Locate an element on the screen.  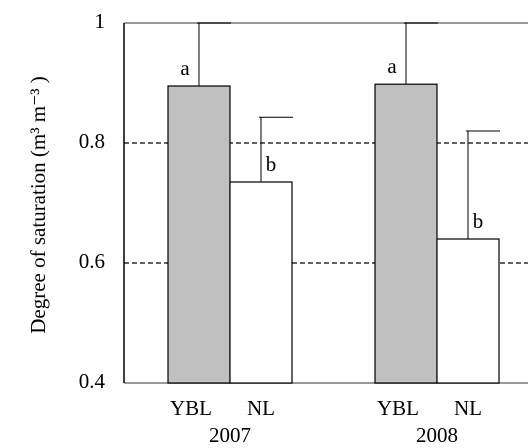
y-tick-label: 0.4 is located at coordinates (92, 381).